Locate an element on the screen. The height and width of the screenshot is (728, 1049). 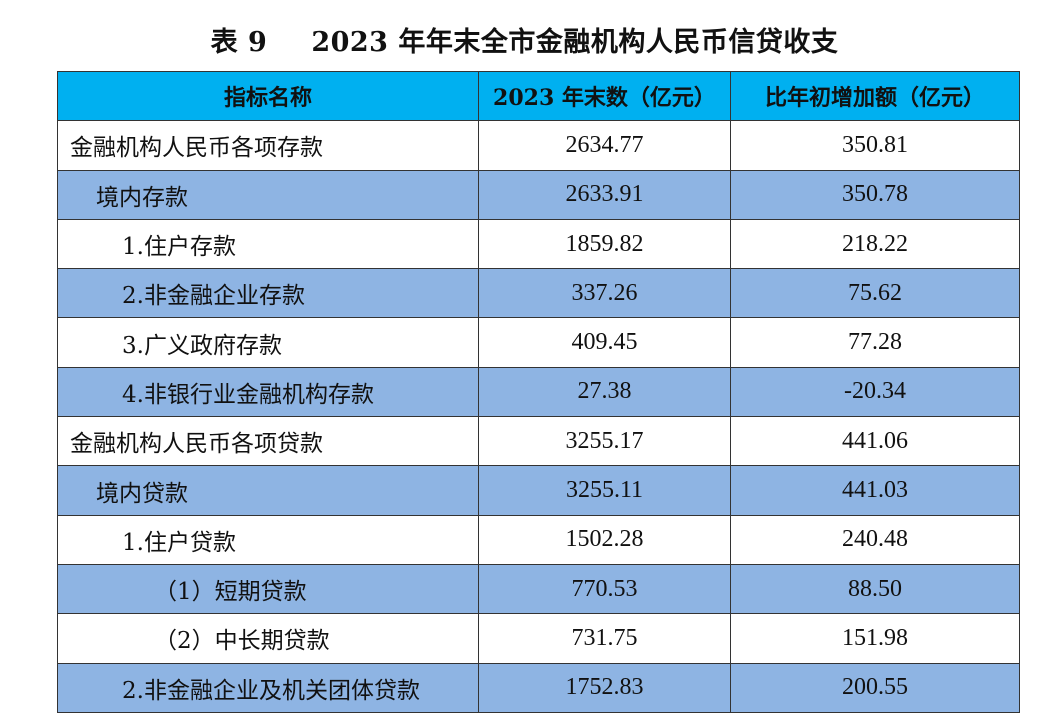
row-value: 1859.82 is located at coordinates (605, 244).